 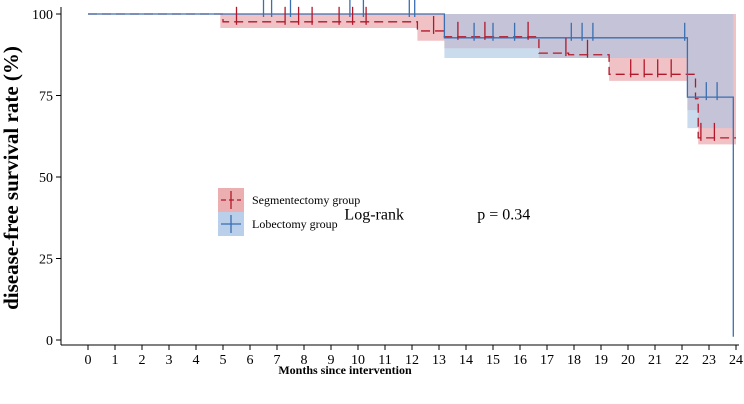 I want to click on y-tick-label: 50, so click(x=46, y=178).